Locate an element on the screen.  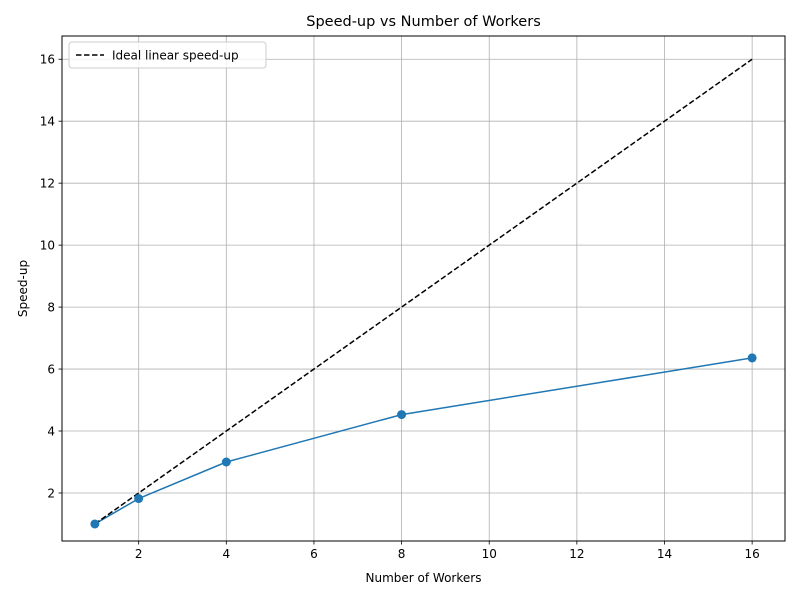
x-tick-label: 12 is located at coordinates (576, 554).